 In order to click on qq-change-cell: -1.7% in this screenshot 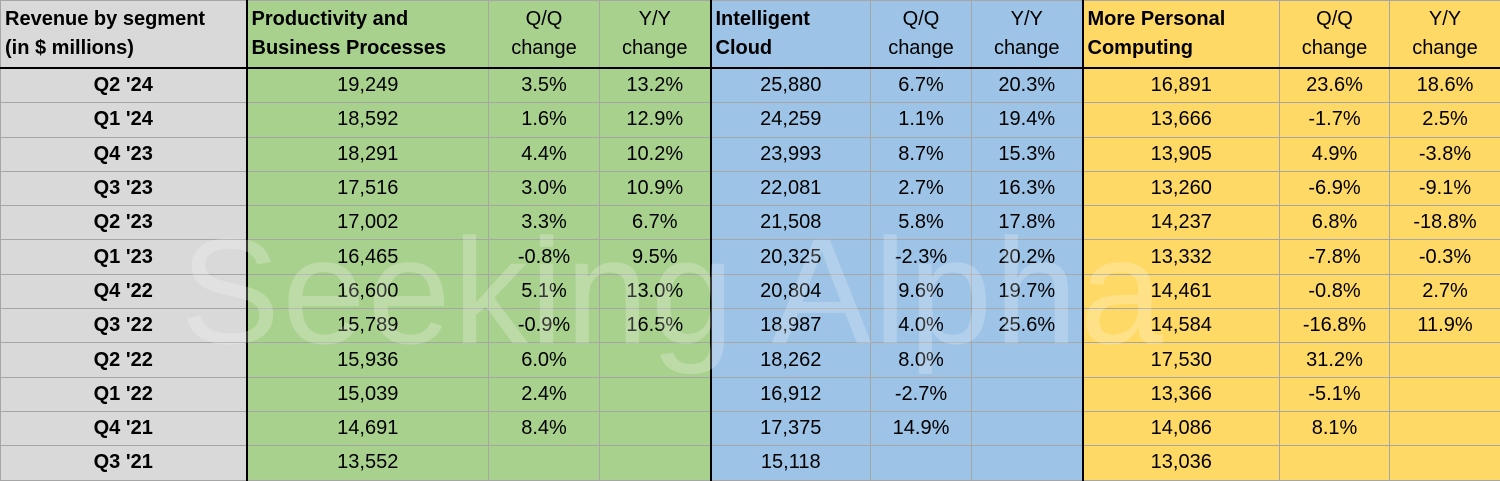, I will do `click(1335, 120)`.